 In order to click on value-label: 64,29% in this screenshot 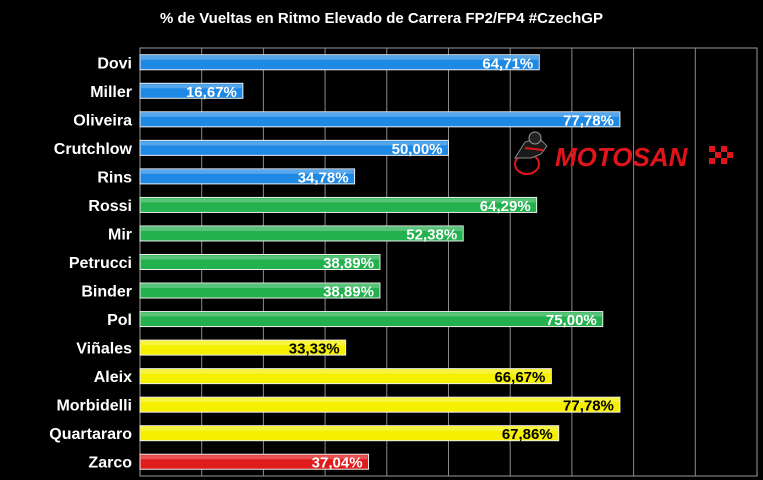, I will do `click(505, 206)`.